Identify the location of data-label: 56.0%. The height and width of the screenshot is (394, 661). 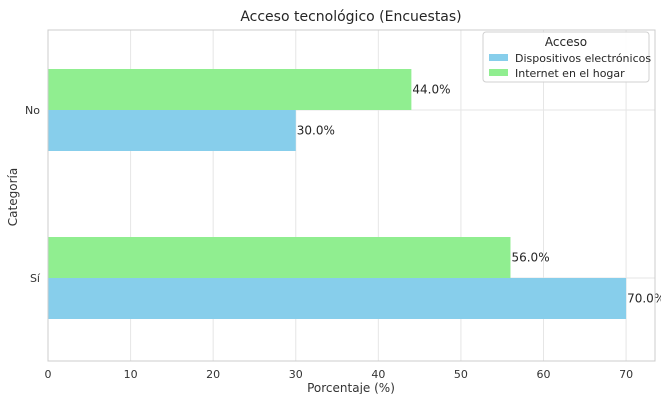
(530, 258).